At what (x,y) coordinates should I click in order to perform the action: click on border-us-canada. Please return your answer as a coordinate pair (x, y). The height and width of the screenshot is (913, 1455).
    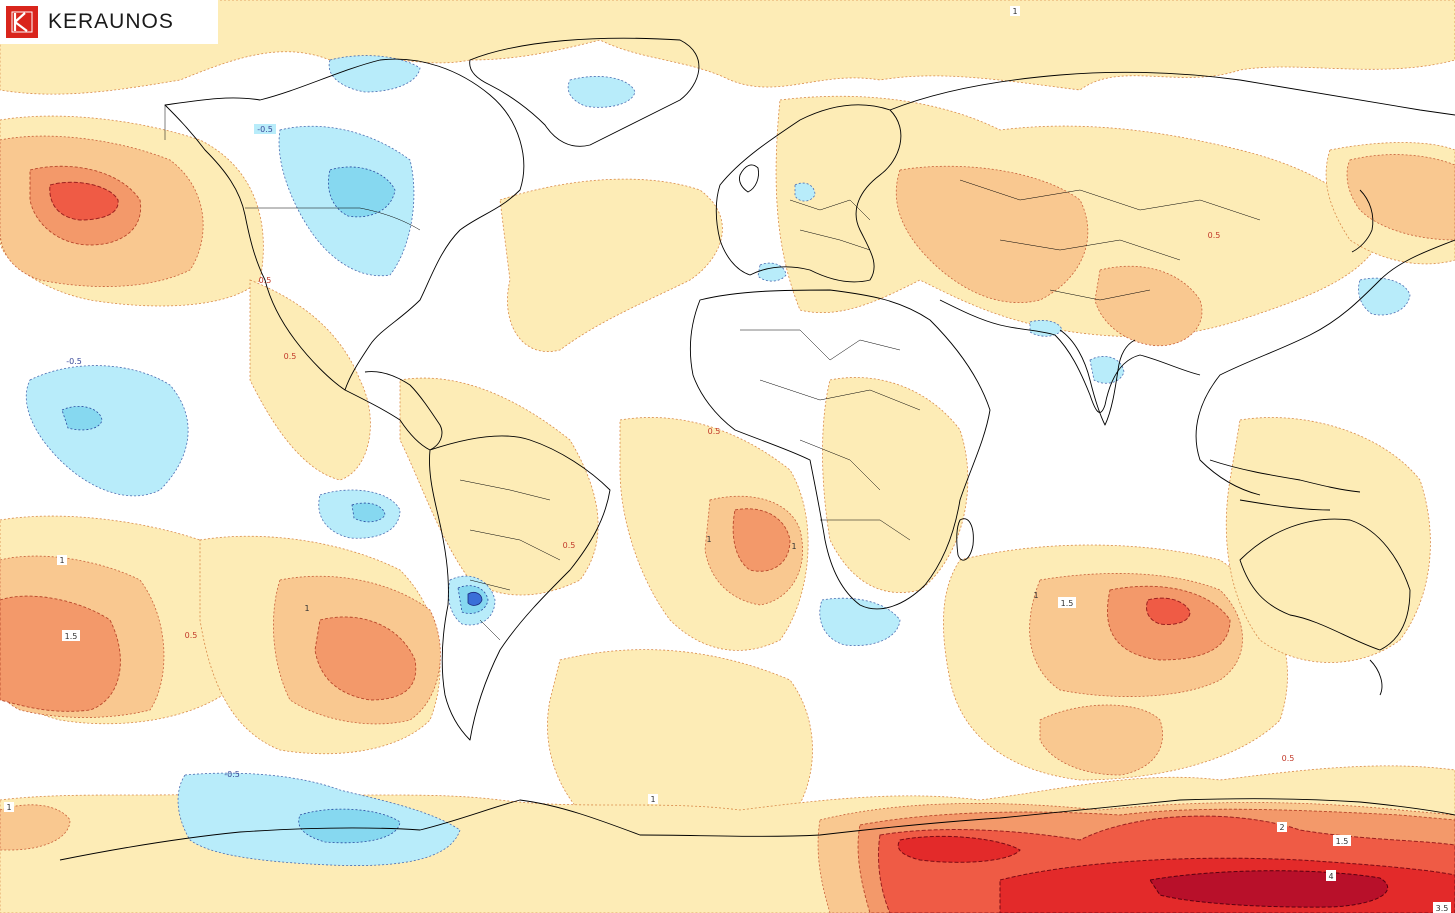
    Looking at the image, I should click on (333, 219).